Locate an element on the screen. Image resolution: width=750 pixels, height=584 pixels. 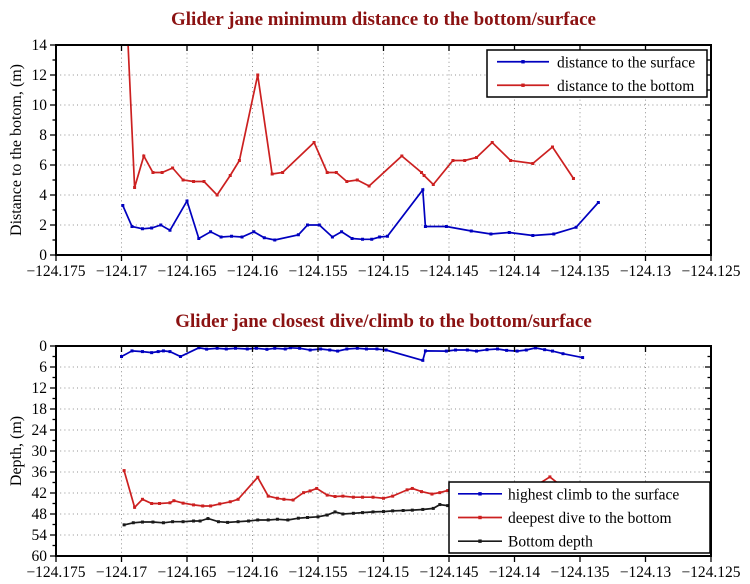
y-tick-label: 60 is located at coordinates (40, 556).